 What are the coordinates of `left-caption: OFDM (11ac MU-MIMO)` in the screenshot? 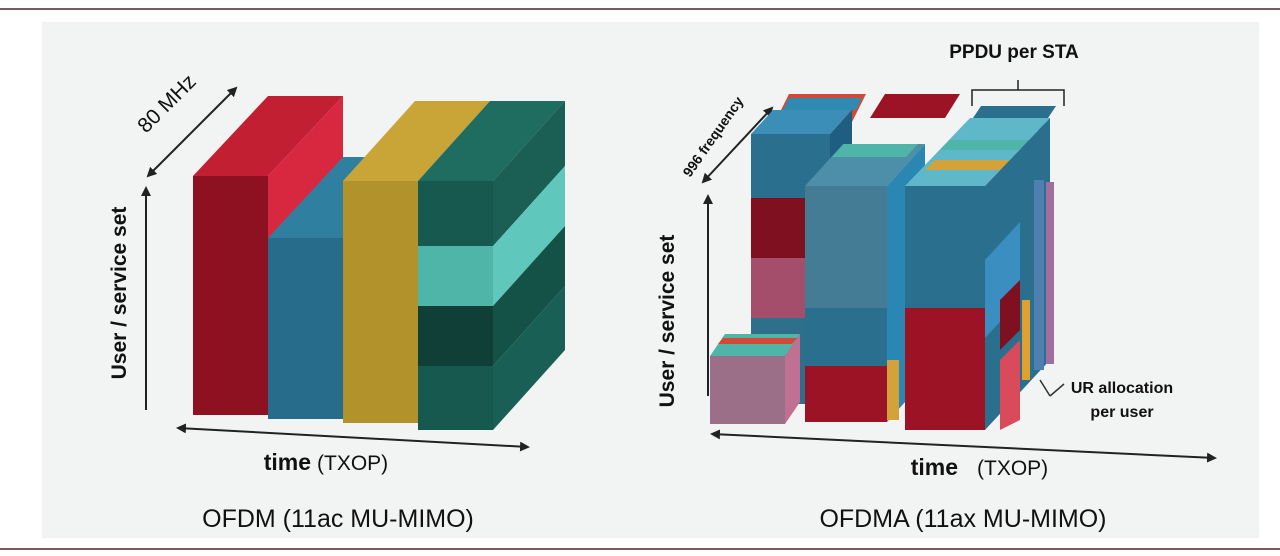 It's located at (338, 519).